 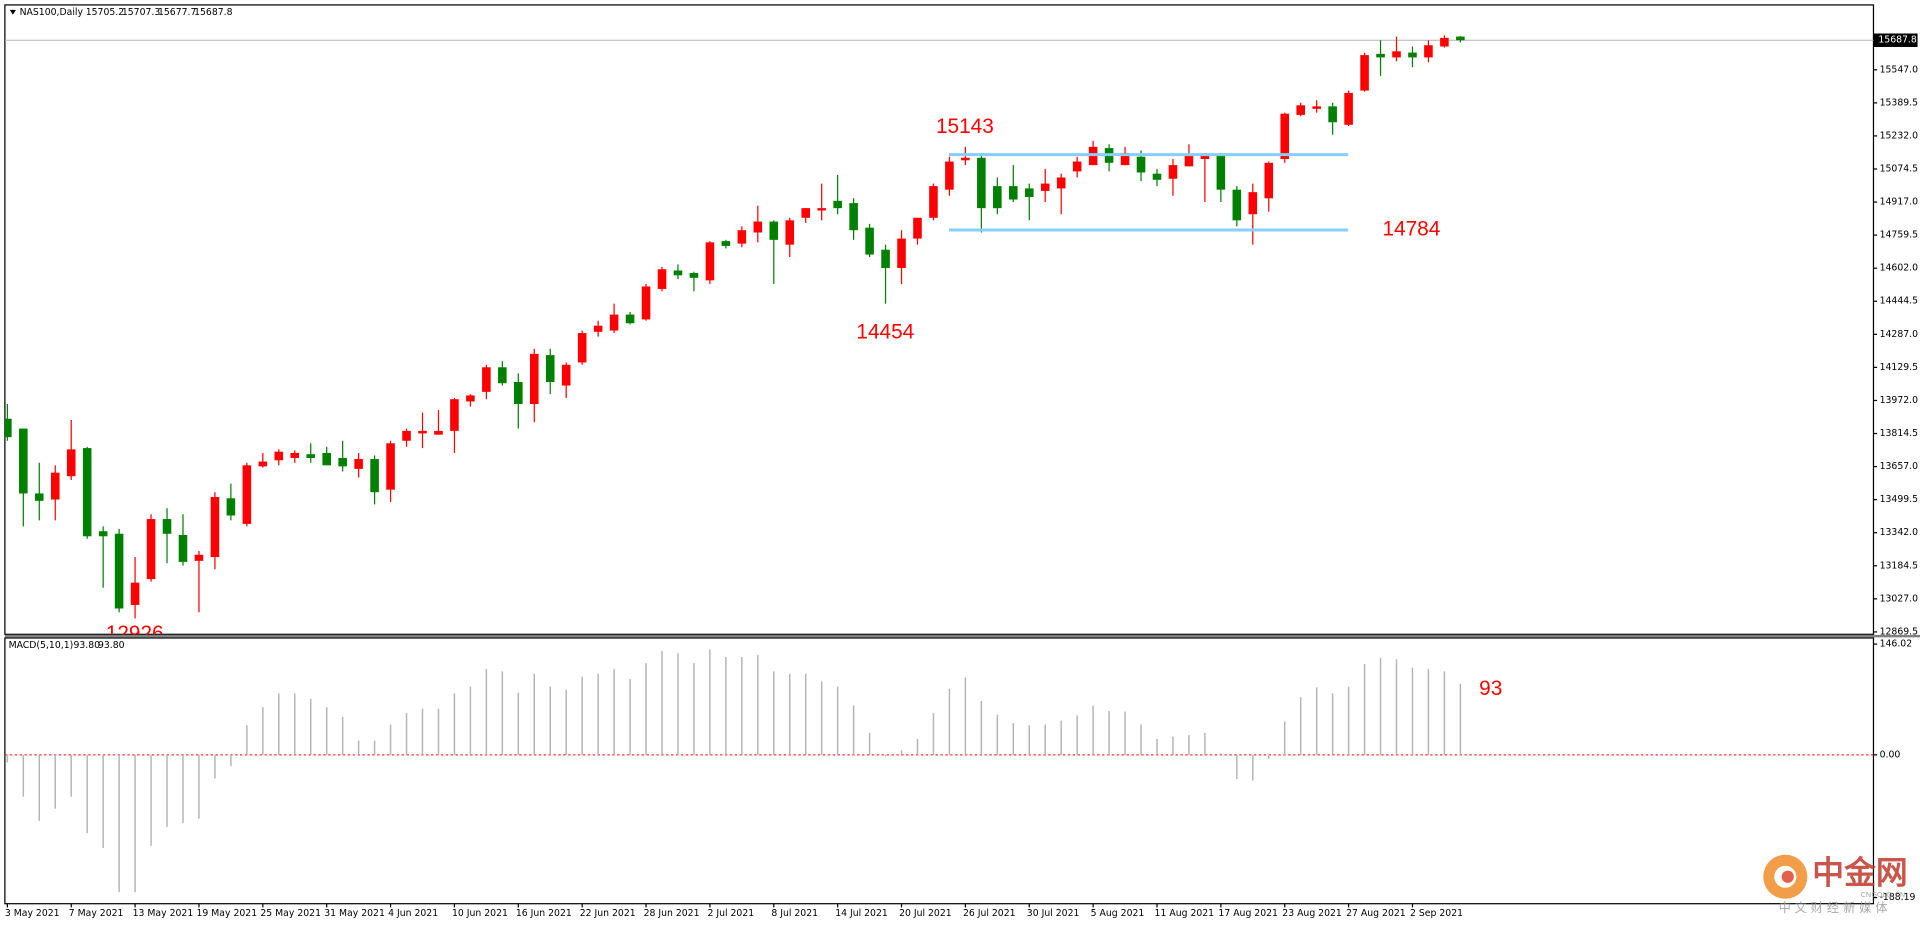 What do you see at coordinates (925, 913) in the screenshot?
I see `x-tick-label: 20 Jul 2021` at bounding box center [925, 913].